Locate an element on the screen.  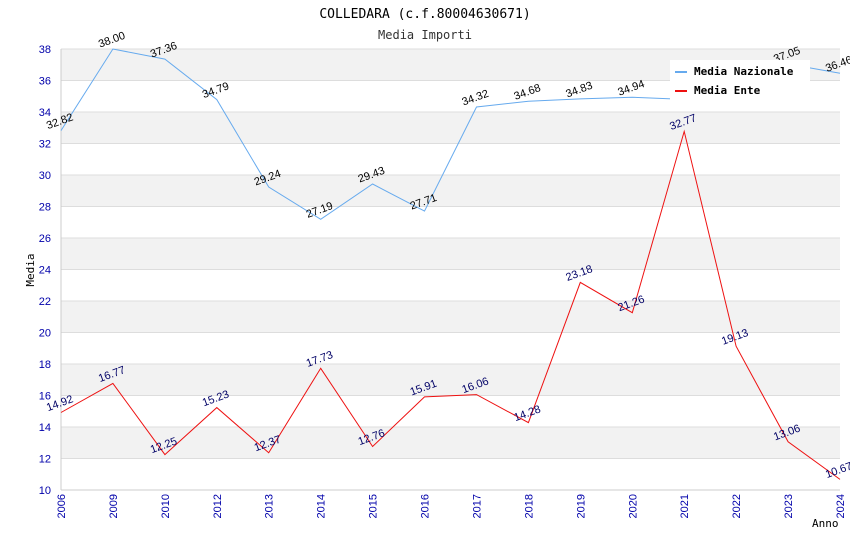
legend: Media Nazionale Media Ente is located at coordinates (740, 80).